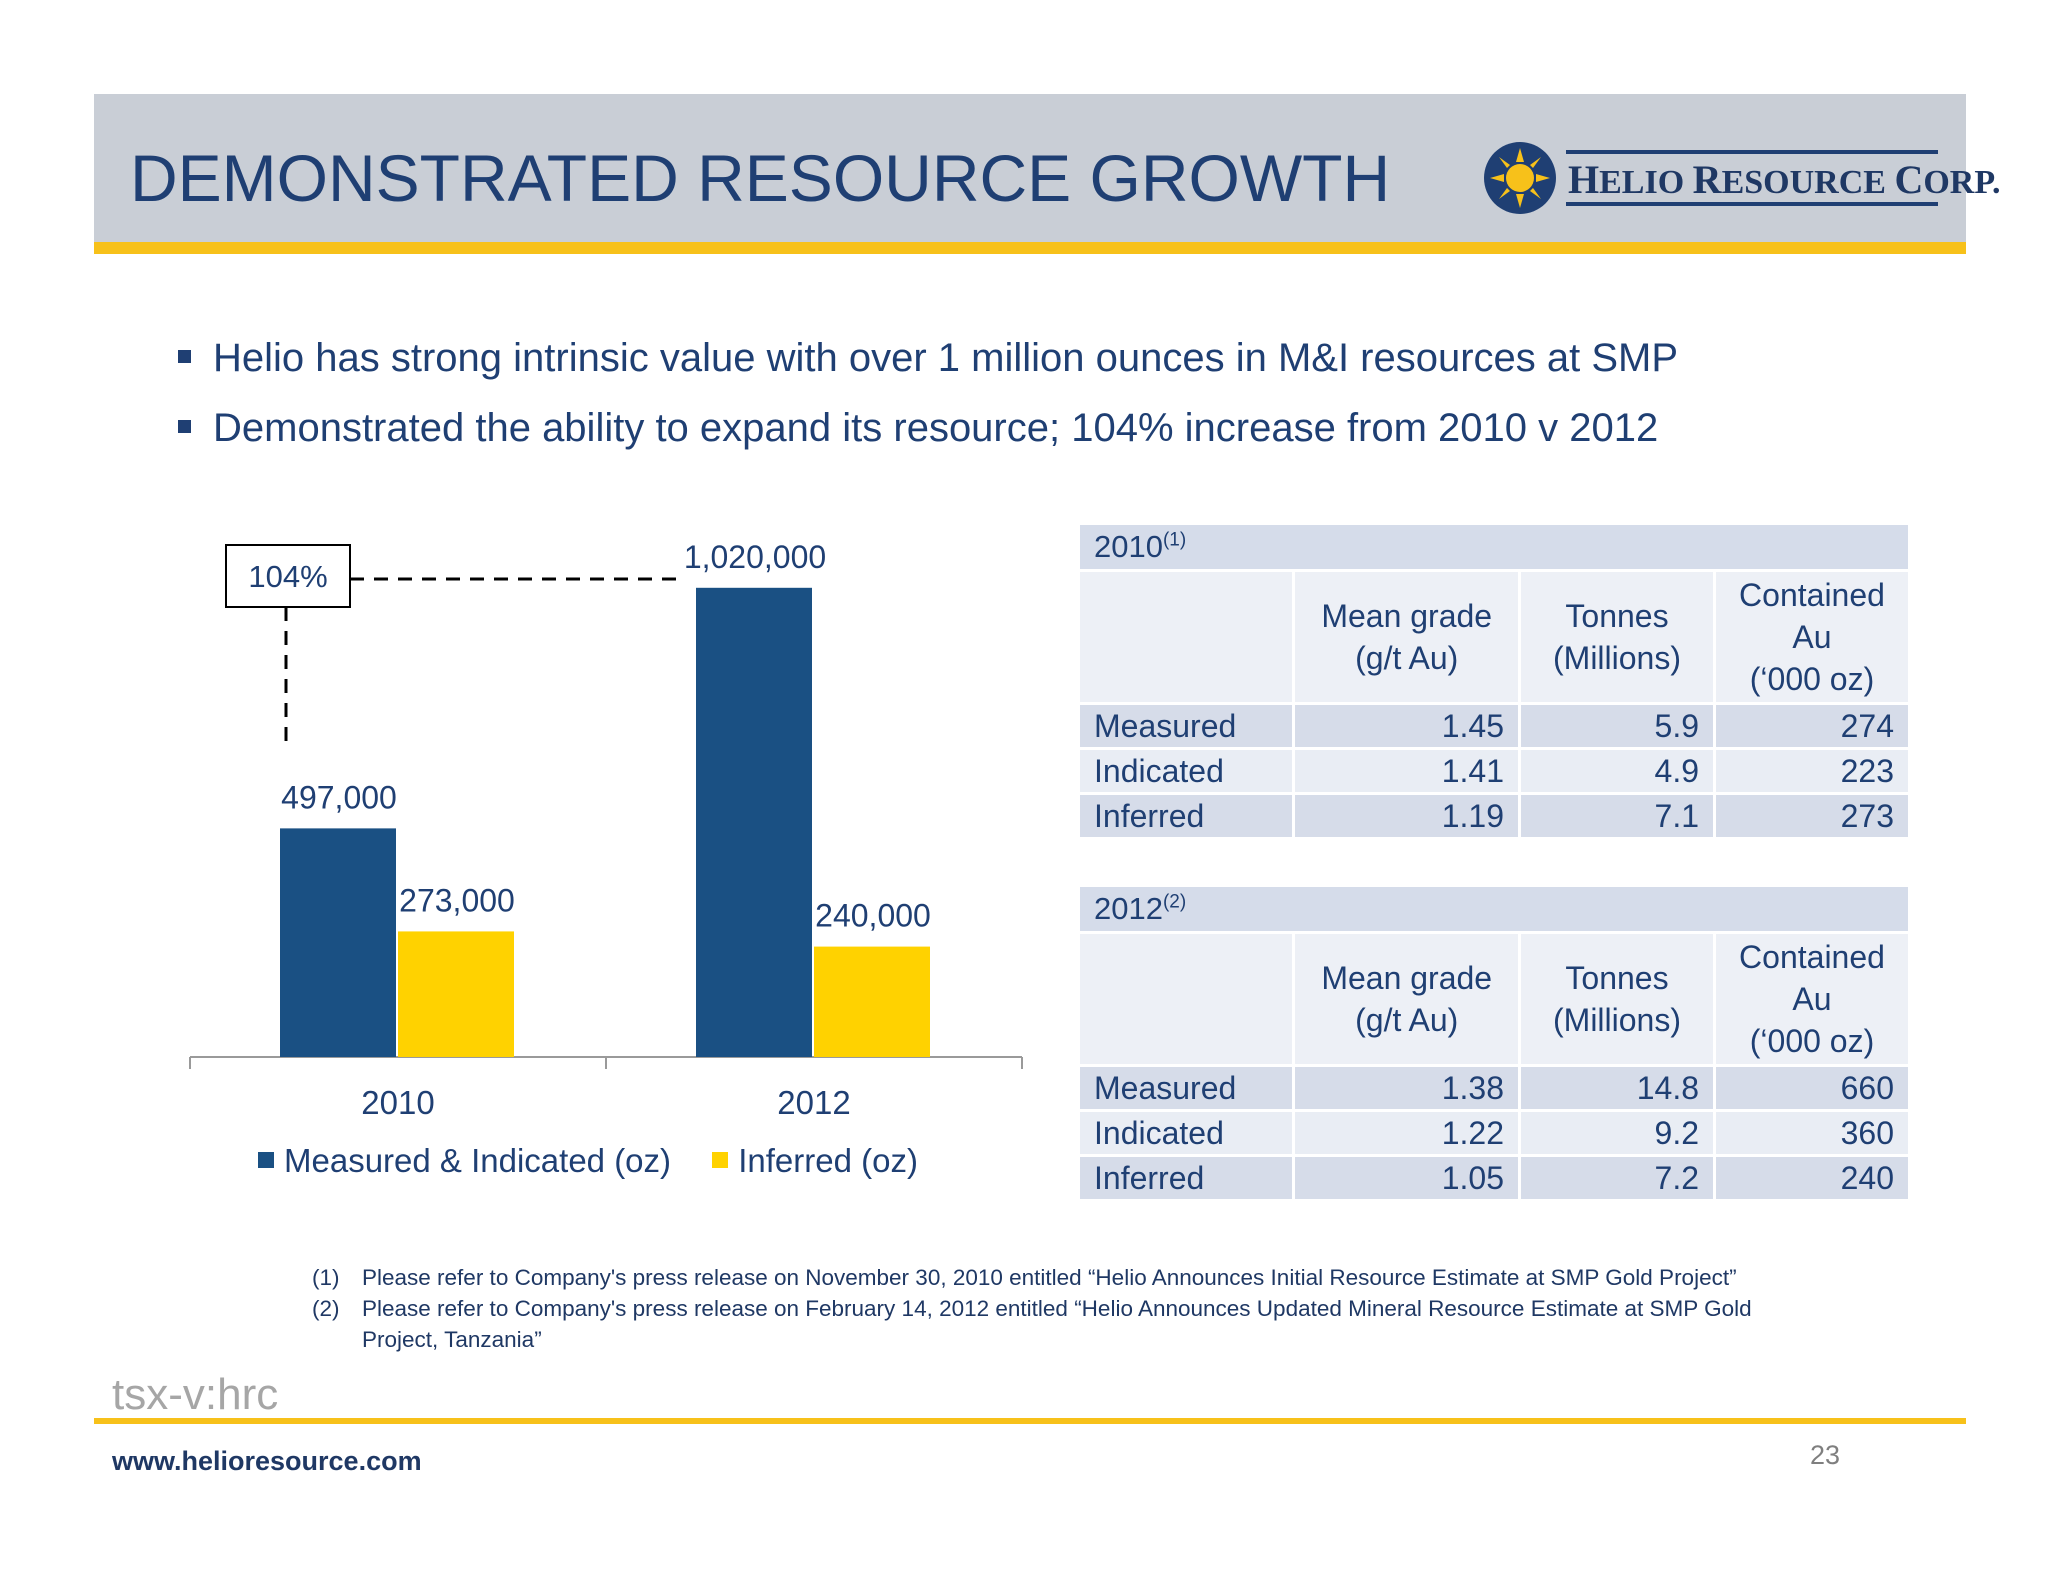 The image size is (2048, 1582). I want to click on cell-grade: 1.38, so click(1407, 1088).